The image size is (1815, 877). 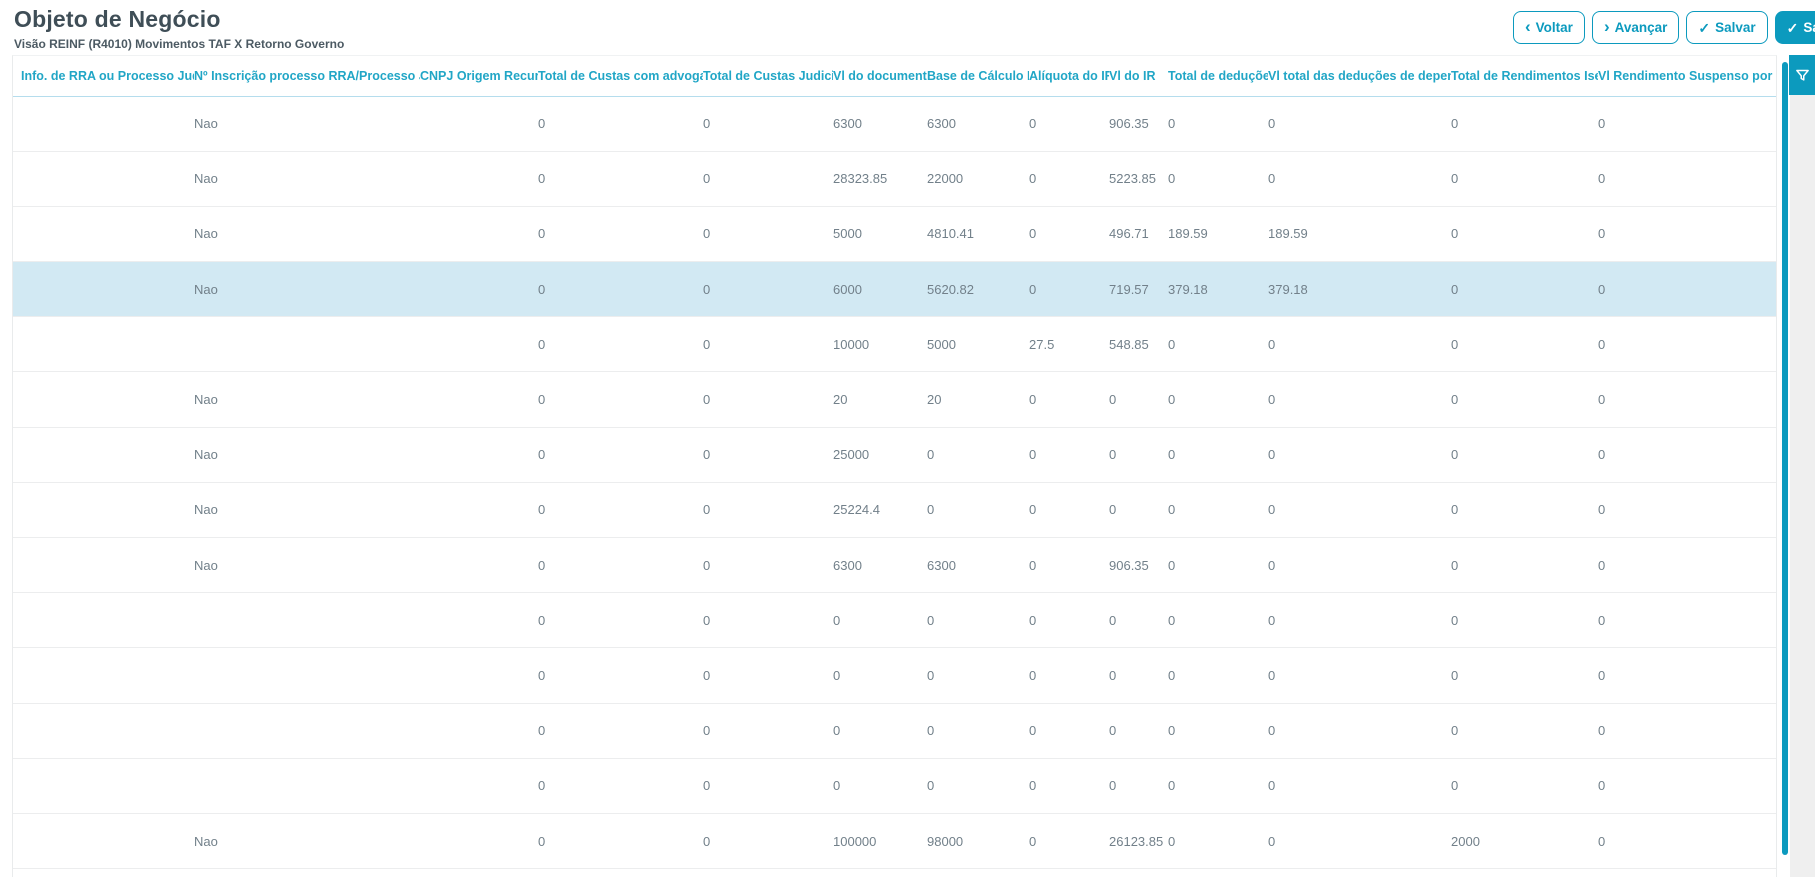 What do you see at coordinates (1138, 124) in the screenshot?
I see `table-cell: 906.35` at bounding box center [1138, 124].